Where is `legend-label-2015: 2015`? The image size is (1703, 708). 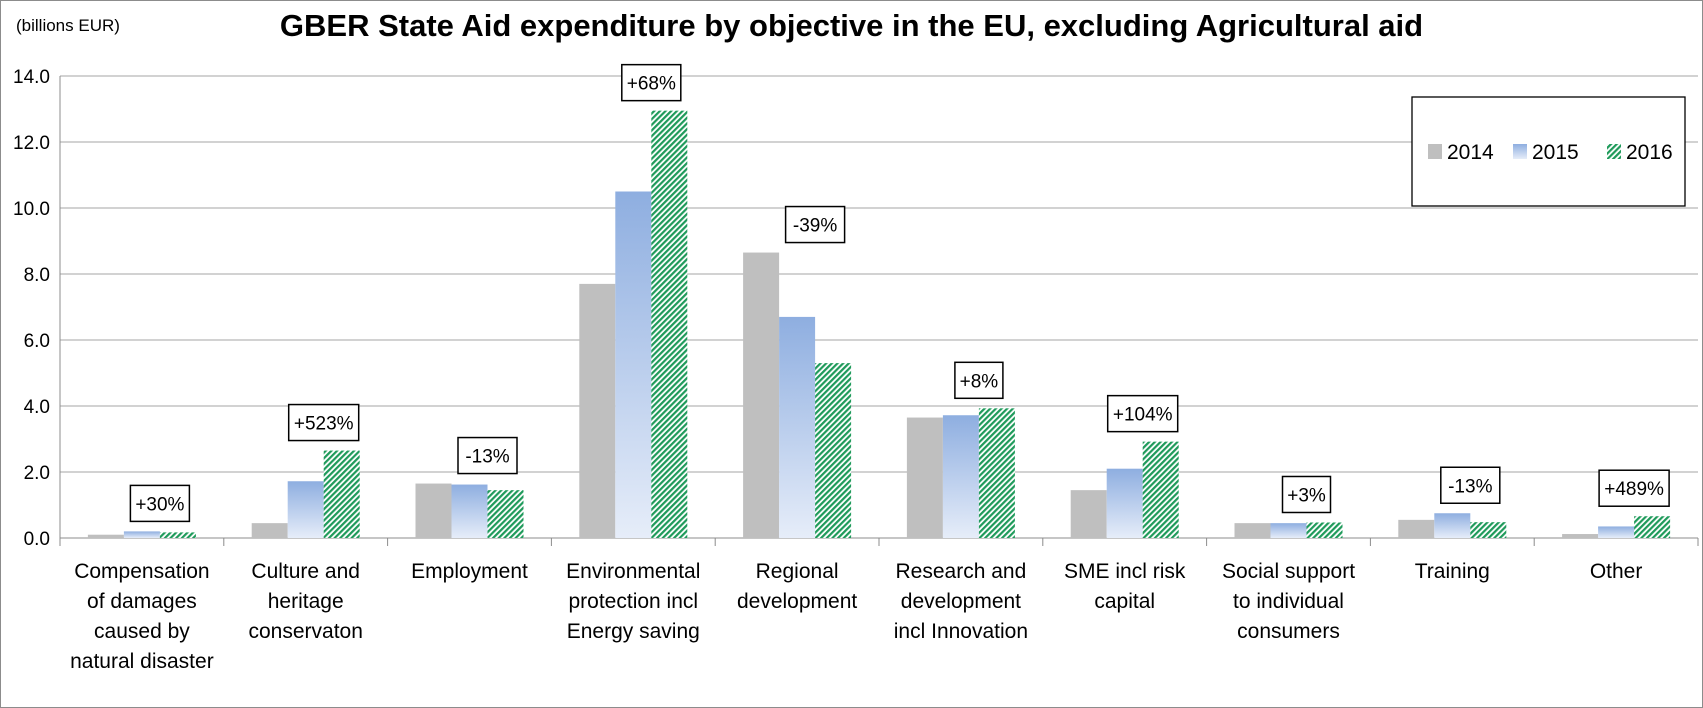 legend-label-2015: 2015 is located at coordinates (1555, 152).